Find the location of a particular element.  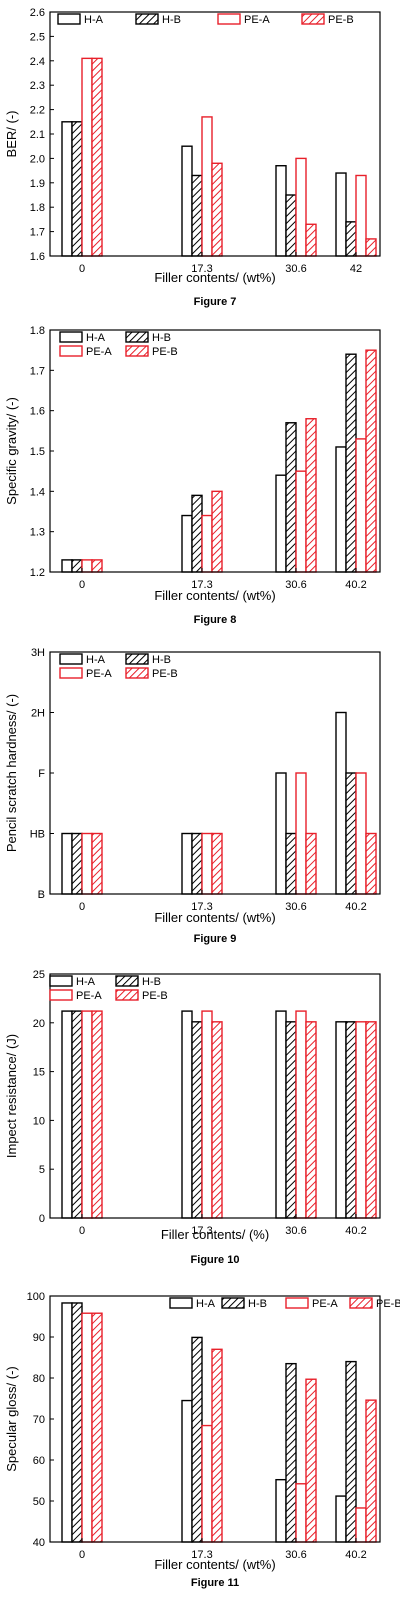

y-tick-label: 2.6 is located at coordinates (37, 13).